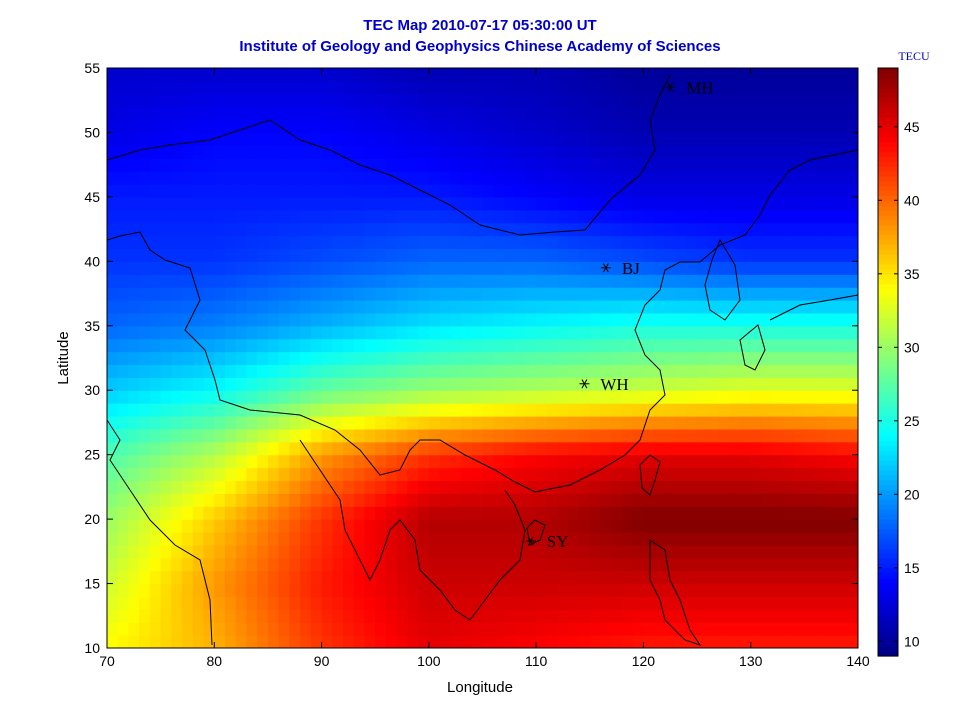  Describe the element at coordinates (912, 641) in the screenshot. I see `colorbar-tick-label: 10` at that location.